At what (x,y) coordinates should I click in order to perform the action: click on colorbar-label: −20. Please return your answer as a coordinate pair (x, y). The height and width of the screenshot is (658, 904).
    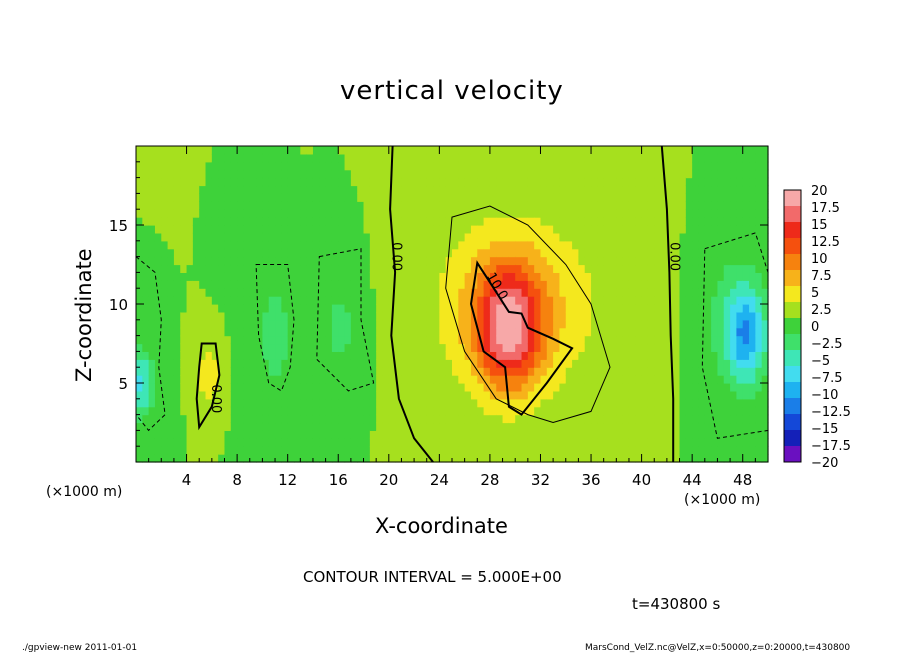
    Looking at the image, I should click on (824, 463).